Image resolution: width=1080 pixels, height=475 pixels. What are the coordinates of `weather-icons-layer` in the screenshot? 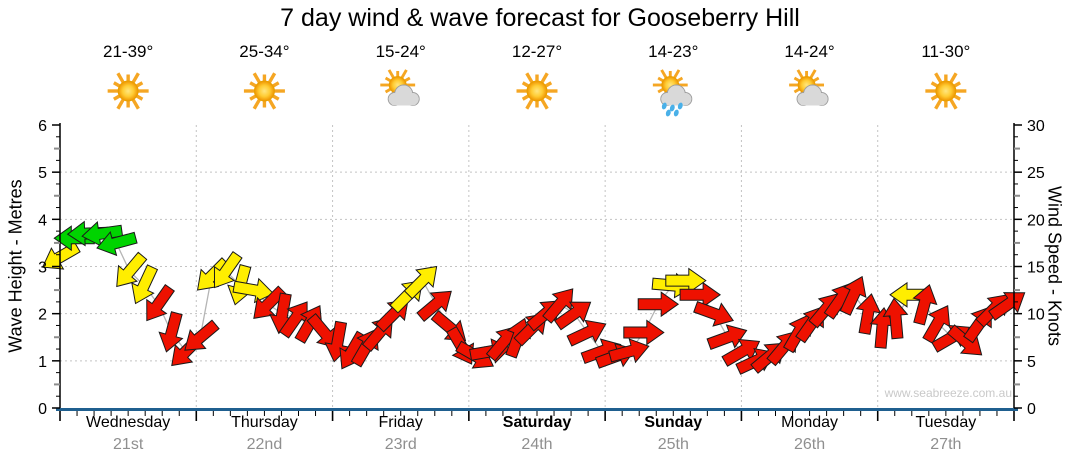 It's located at (537, 93).